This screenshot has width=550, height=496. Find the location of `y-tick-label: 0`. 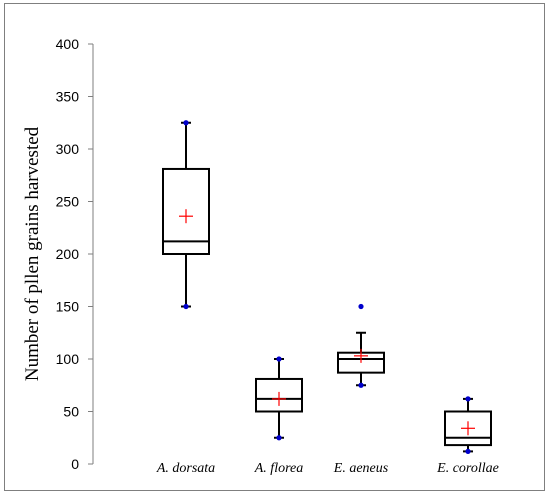

y-tick-label: 0 is located at coordinates (75, 464).